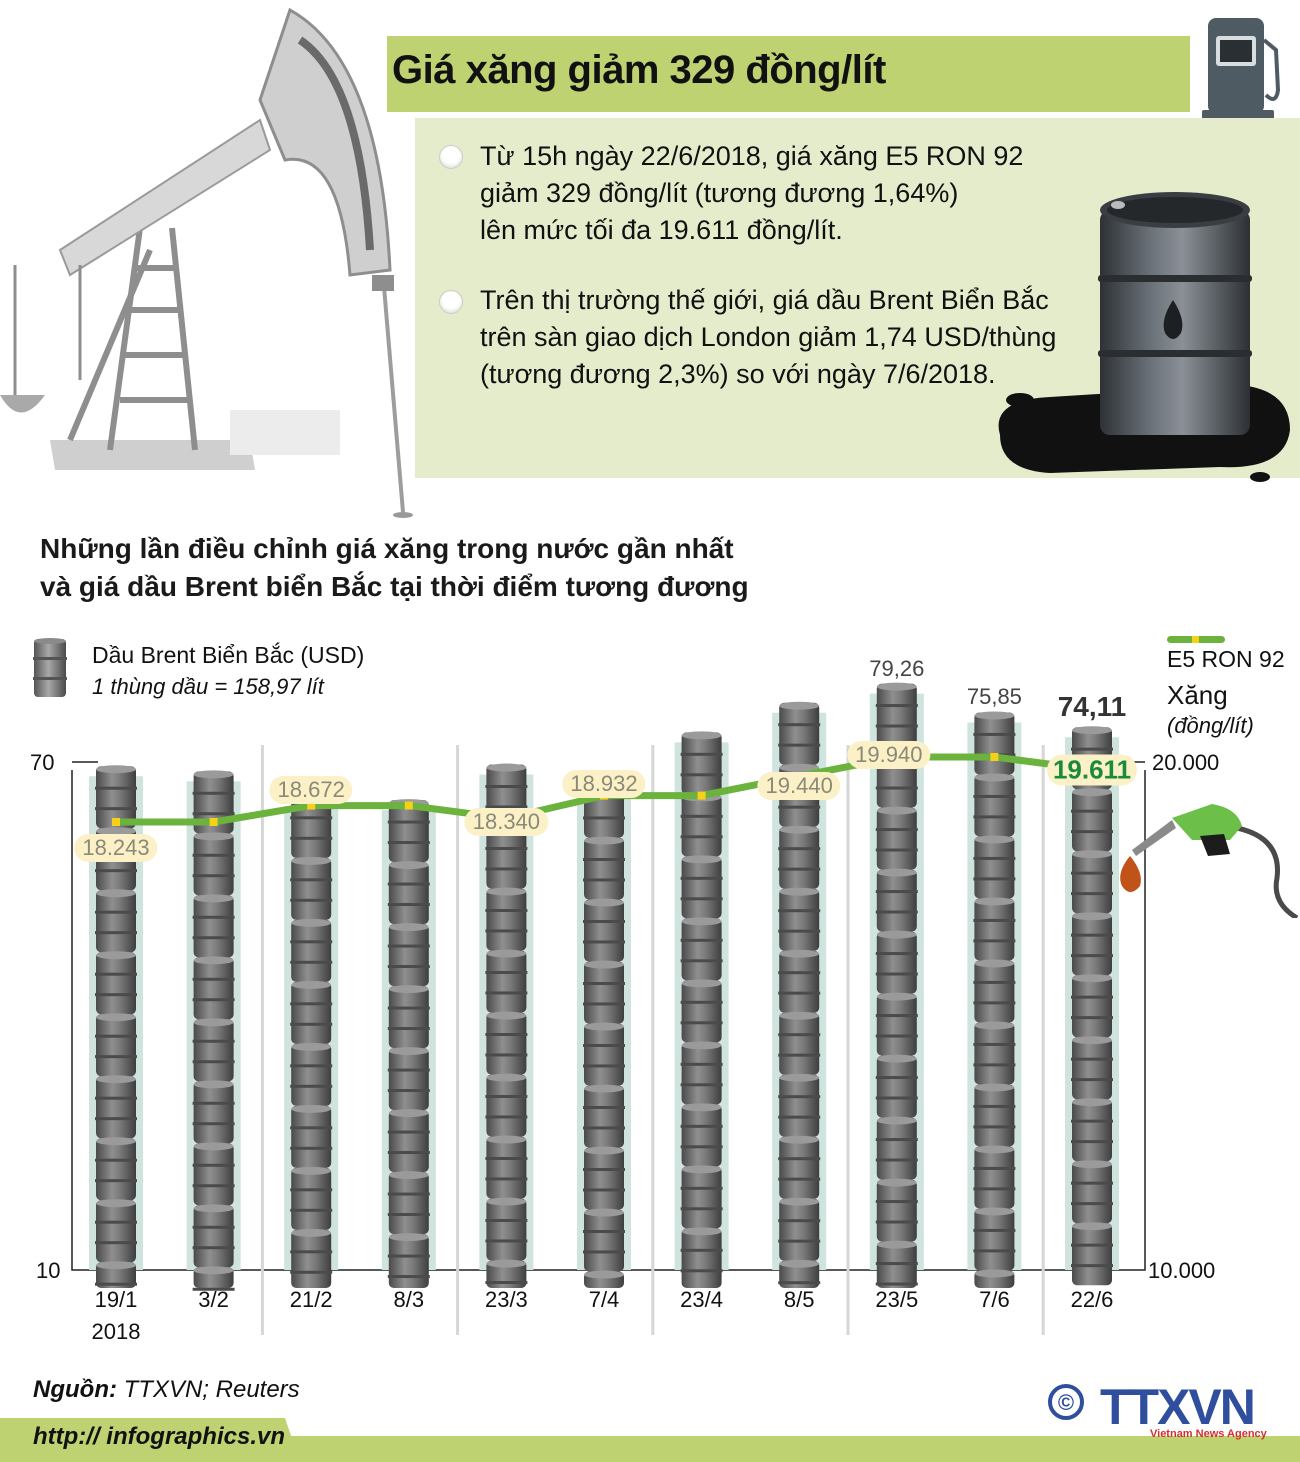 Image resolution: width=1300 pixels, height=1462 pixels. I want to click on fuel-price-label: 19.611, so click(1092, 770).